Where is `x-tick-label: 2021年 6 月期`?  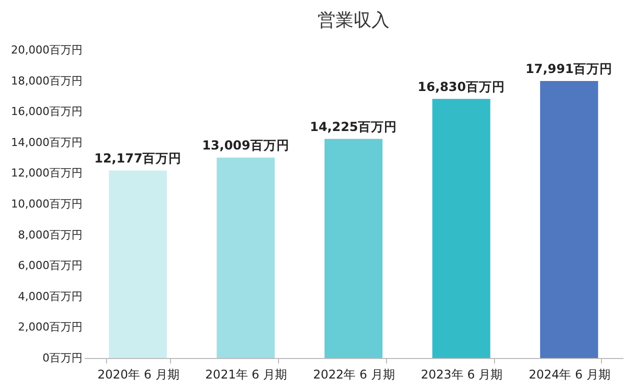
x-tick-label: 2021年 6 月期 is located at coordinates (246, 375).